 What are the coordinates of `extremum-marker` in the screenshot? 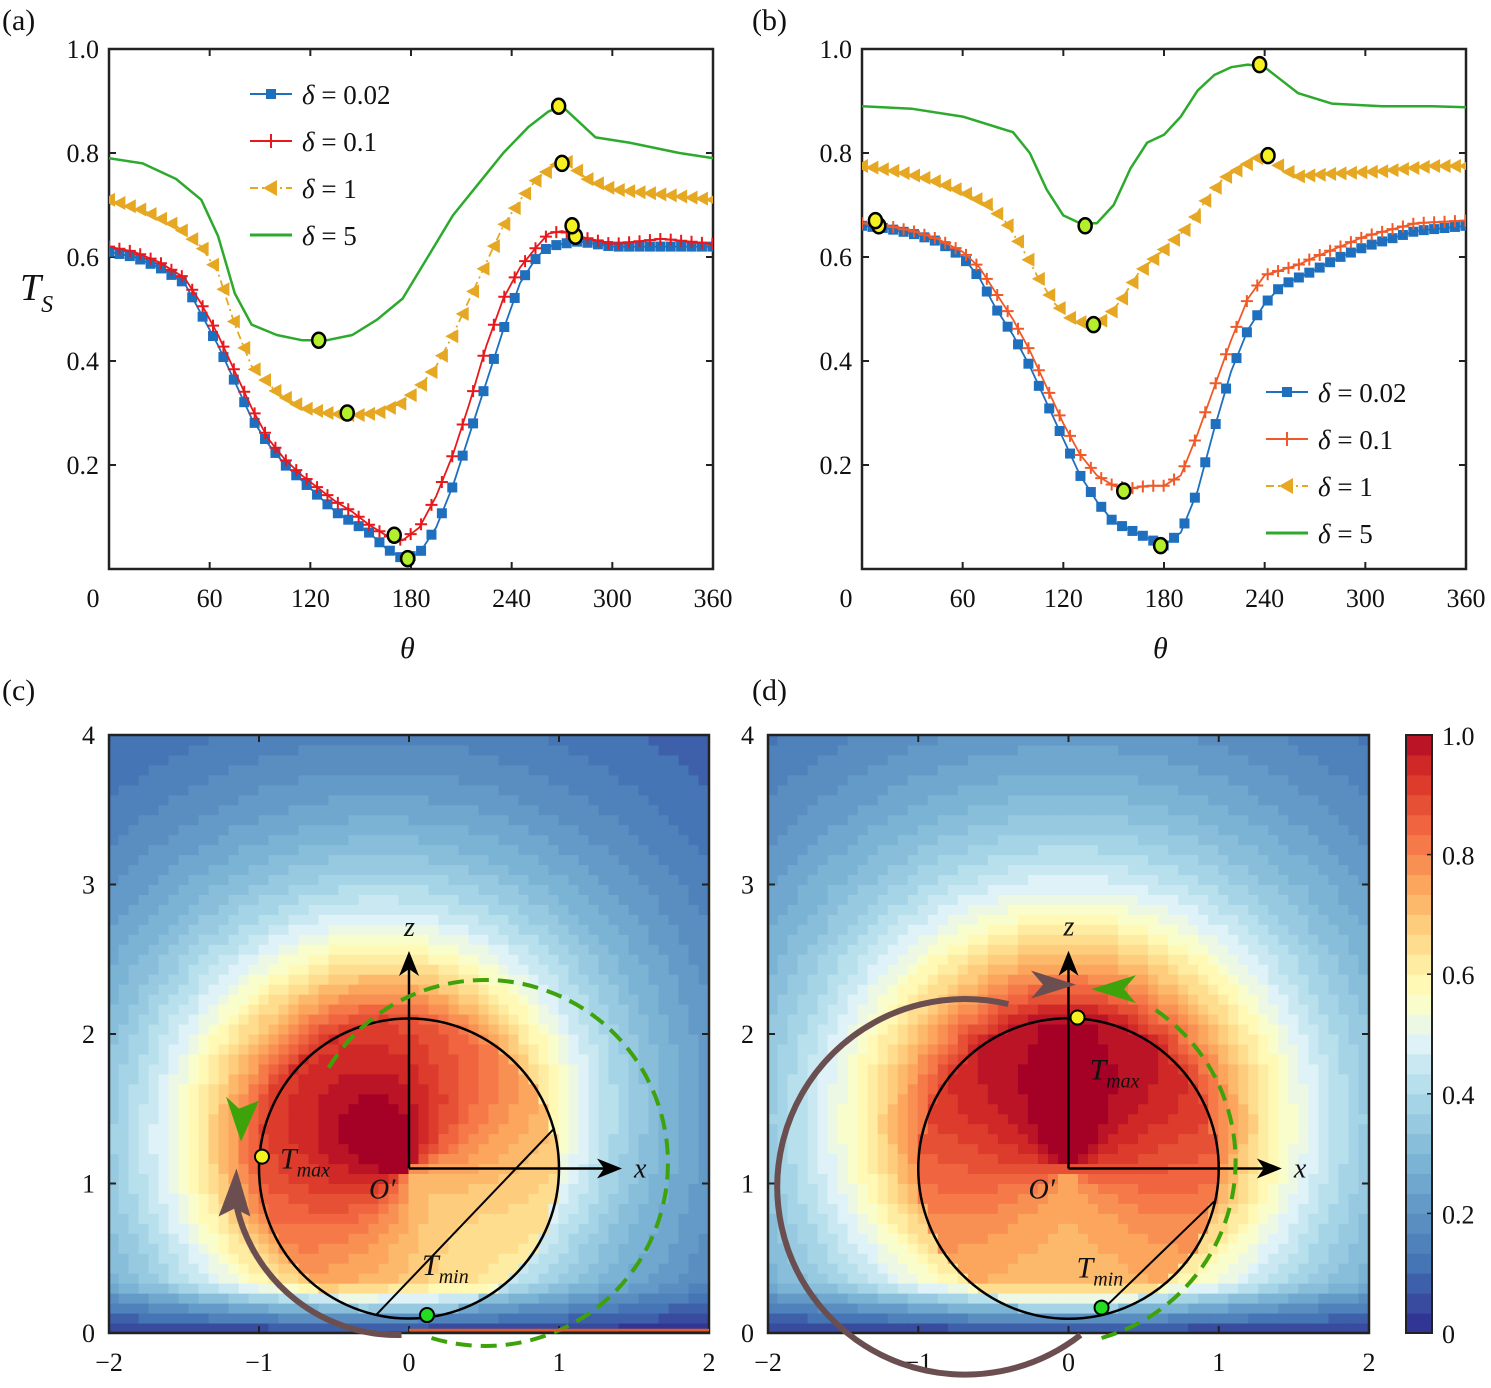 It's located at (875, 220).